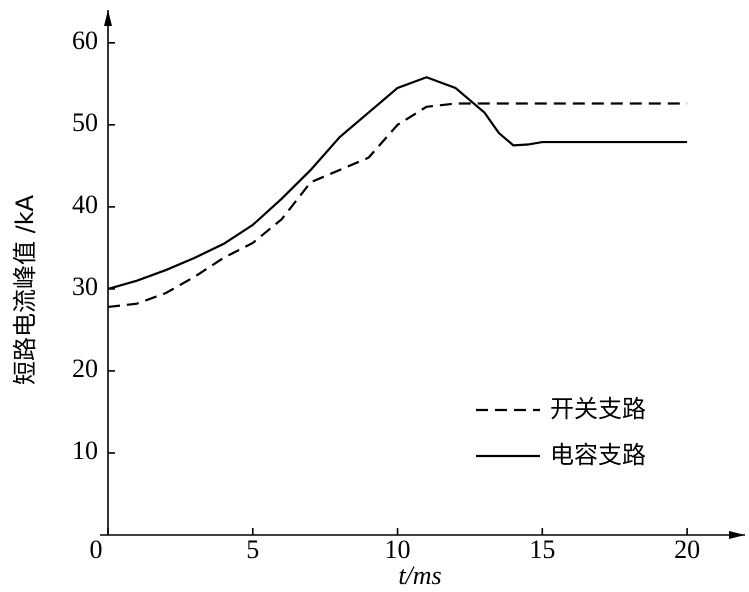 The height and width of the screenshot is (592, 749). What do you see at coordinates (85, 40) in the screenshot?
I see `y-tick-label: 60` at bounding box center [85, 40].